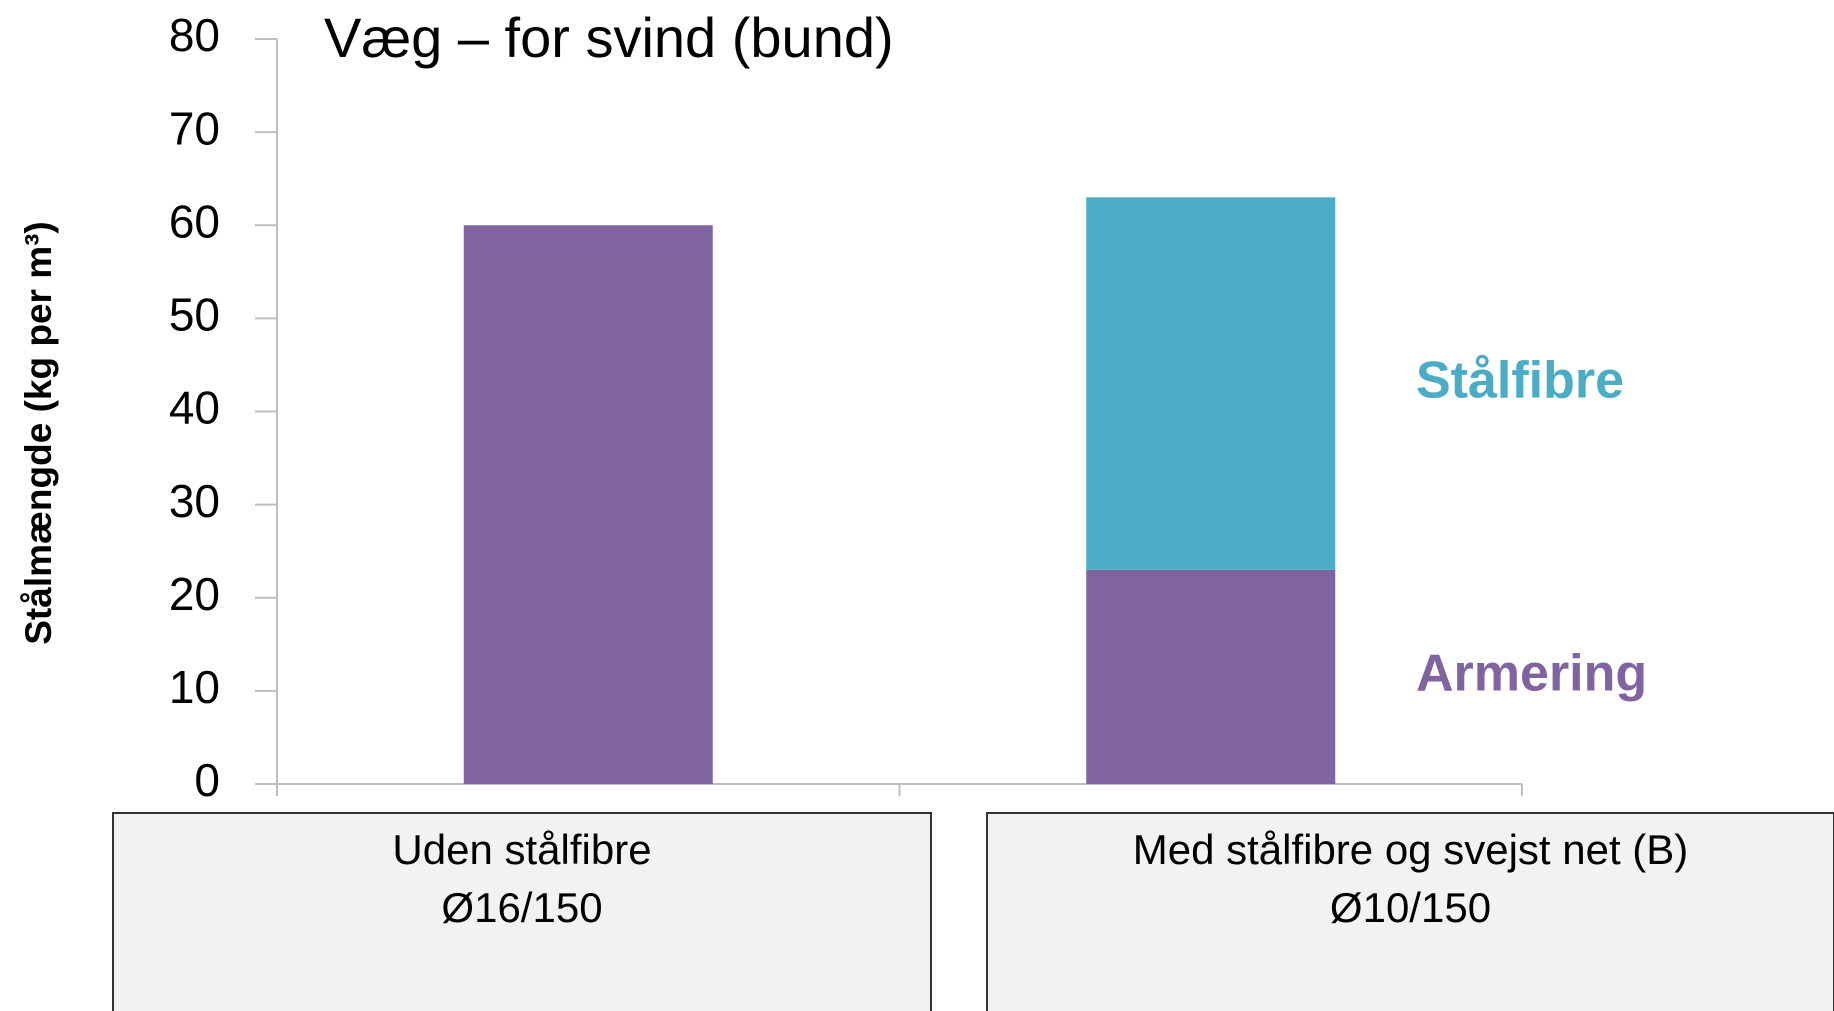  What do you see at coordinates (38, 433) in the screenshot?
I see `y-axis-label: Stålmængde (kg per m³)` at bounding box center [38, 433].